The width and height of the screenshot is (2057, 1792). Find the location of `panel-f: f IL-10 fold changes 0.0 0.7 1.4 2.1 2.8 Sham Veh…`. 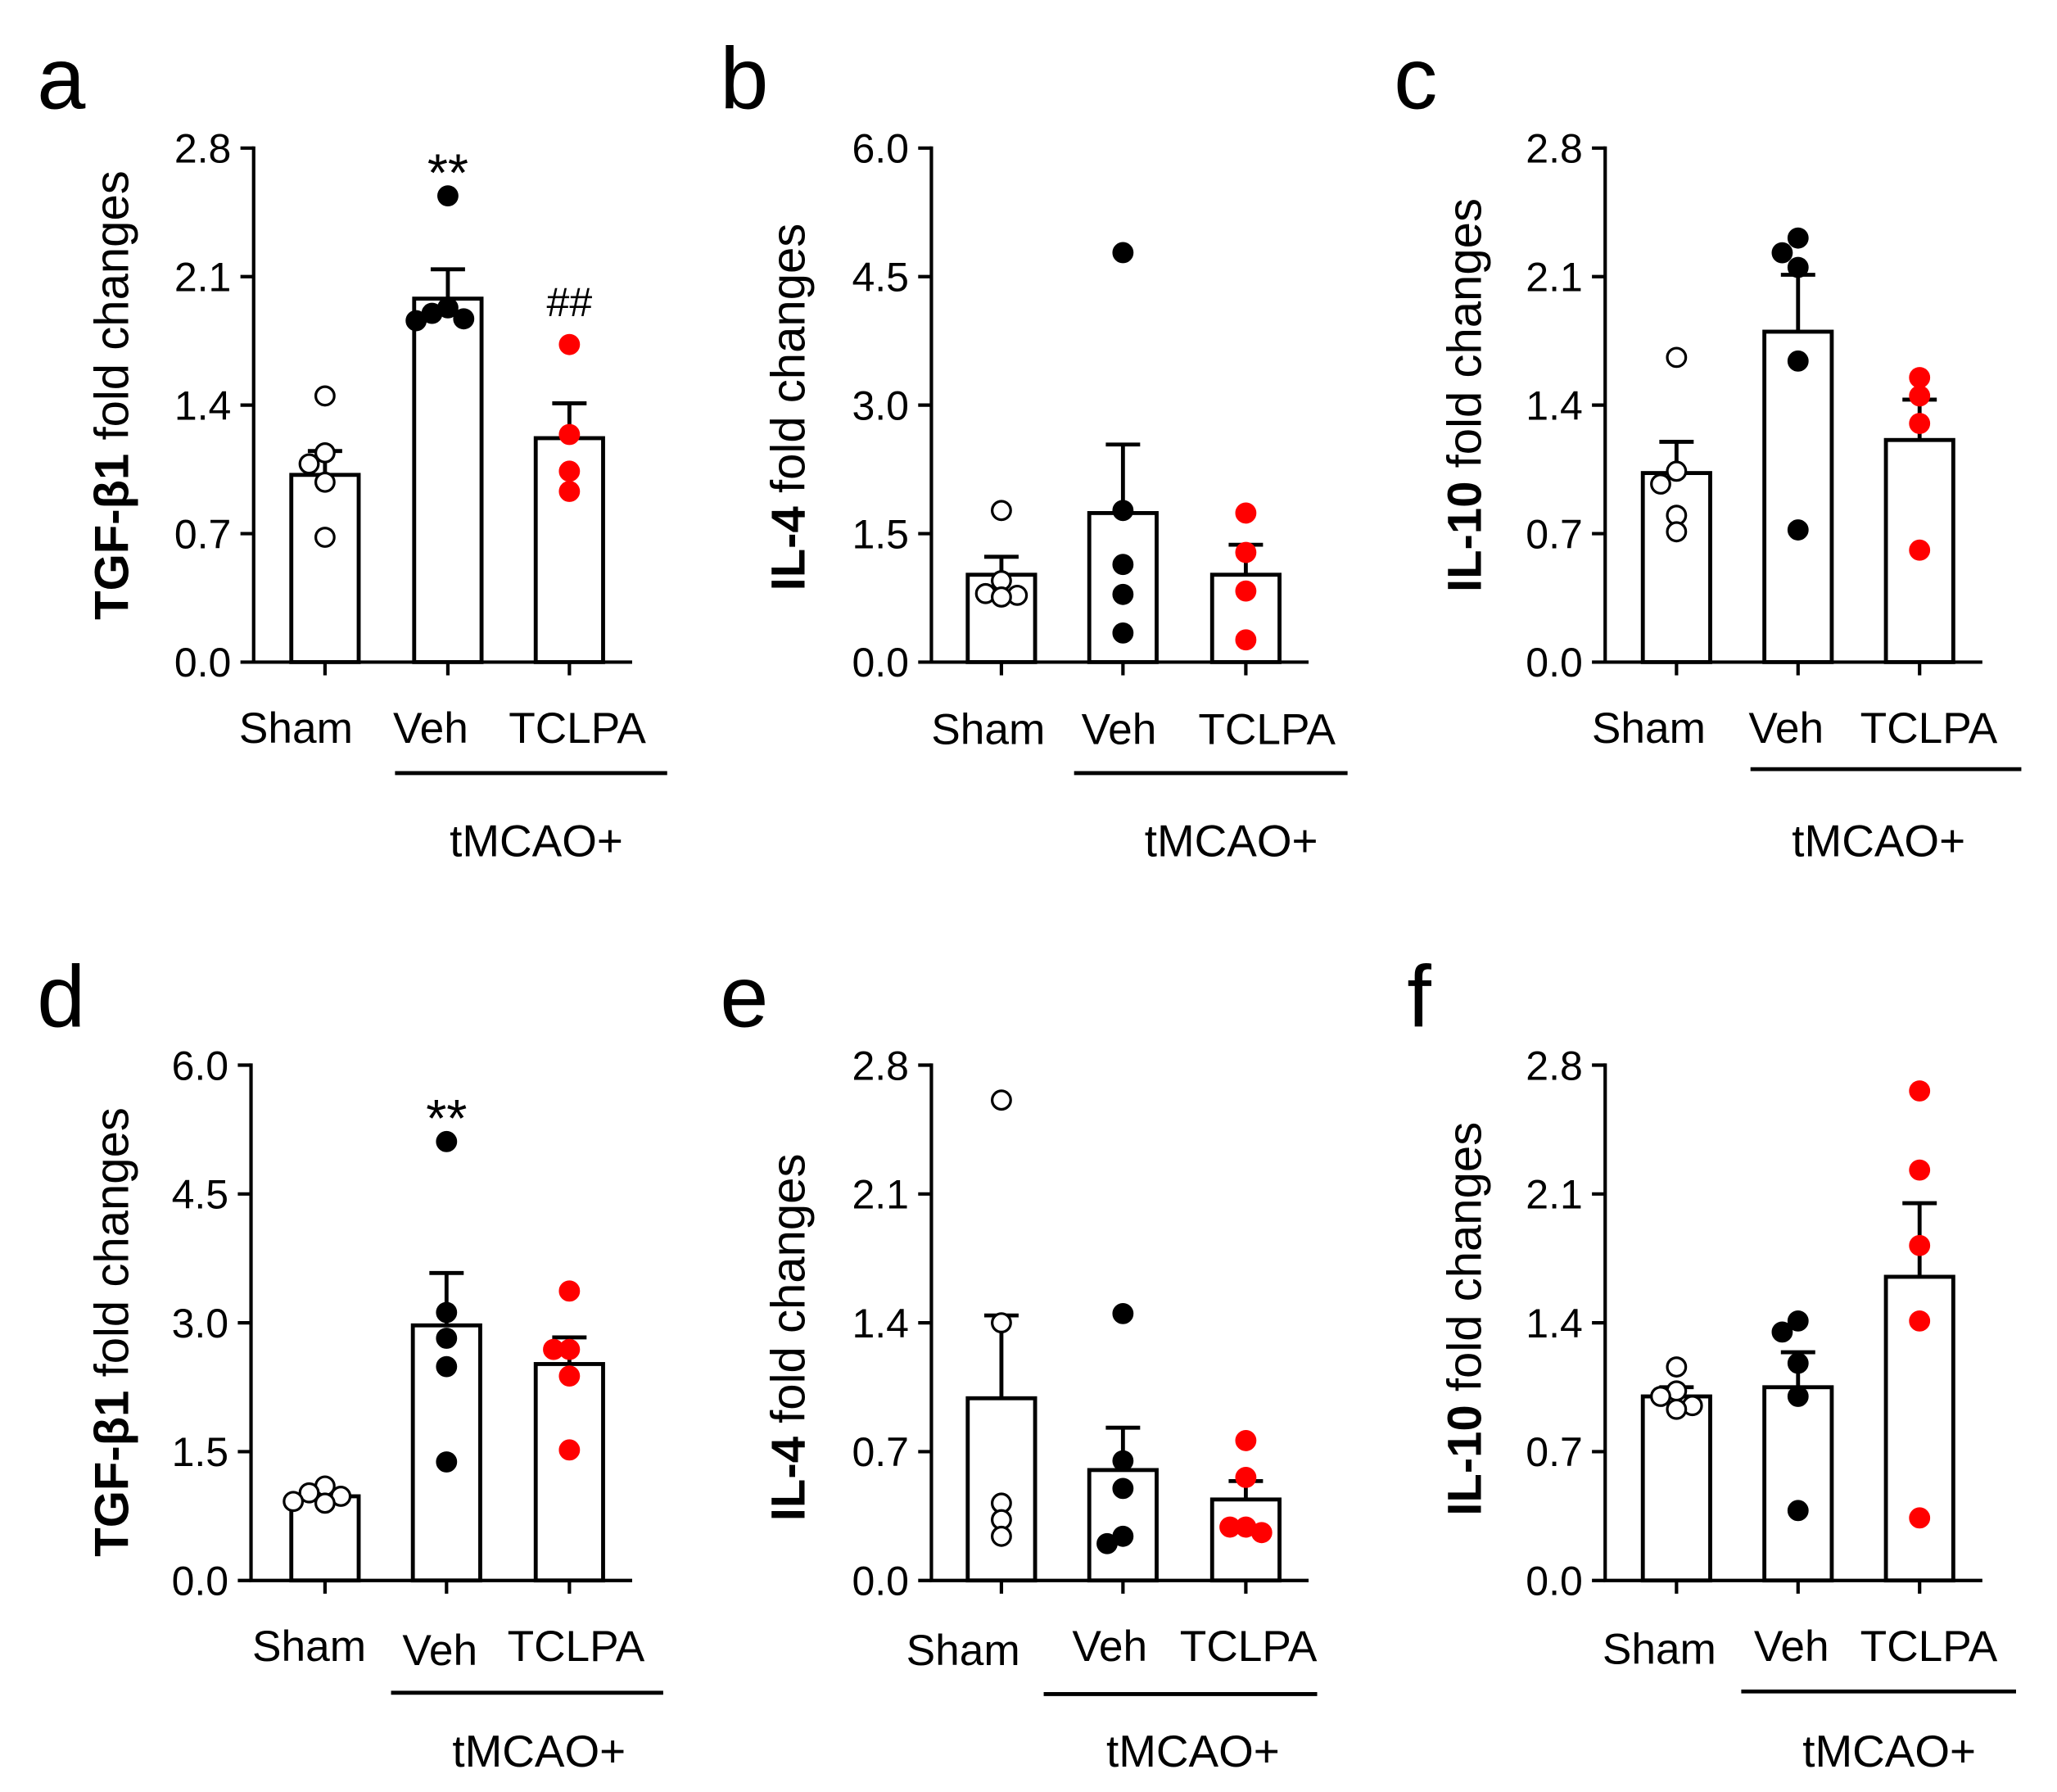

panel-f: f IL-10 fold changes 0.0 0.7 1.4 2.1 2.8 Sham Veh… is located at coordinates (1711, 1362).